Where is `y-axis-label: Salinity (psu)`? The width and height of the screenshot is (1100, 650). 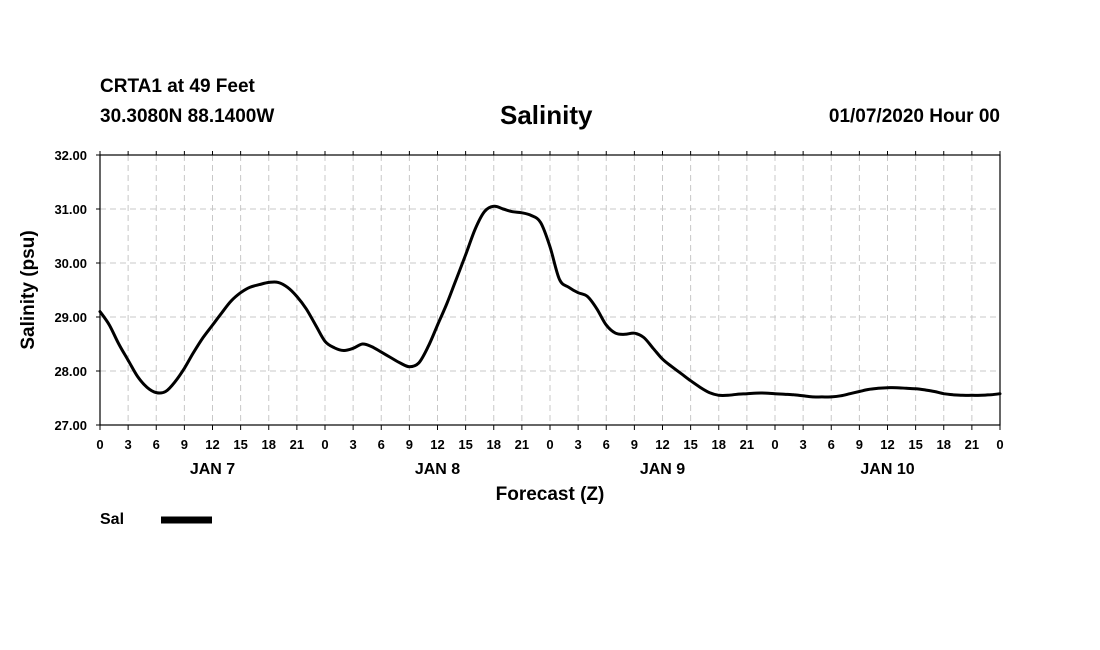
y-axis-label: Salinity (psu) is located at coordinates (28, 289).